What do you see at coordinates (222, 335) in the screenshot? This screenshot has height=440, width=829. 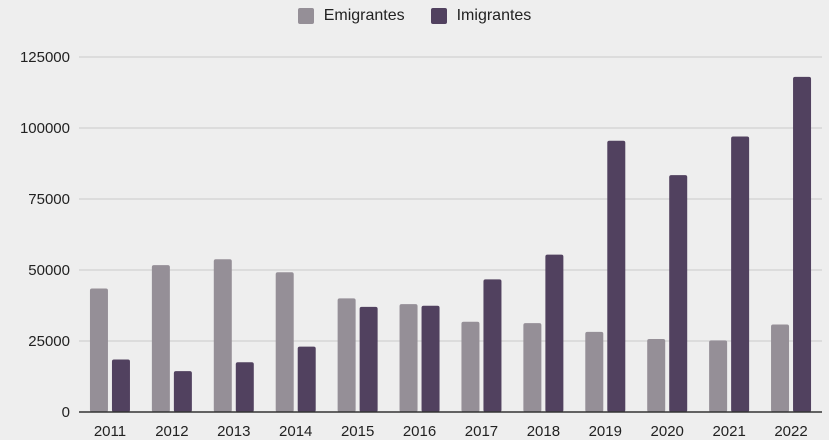 I see `bar-emigrantes-2013` at bounding box center [222, 335].